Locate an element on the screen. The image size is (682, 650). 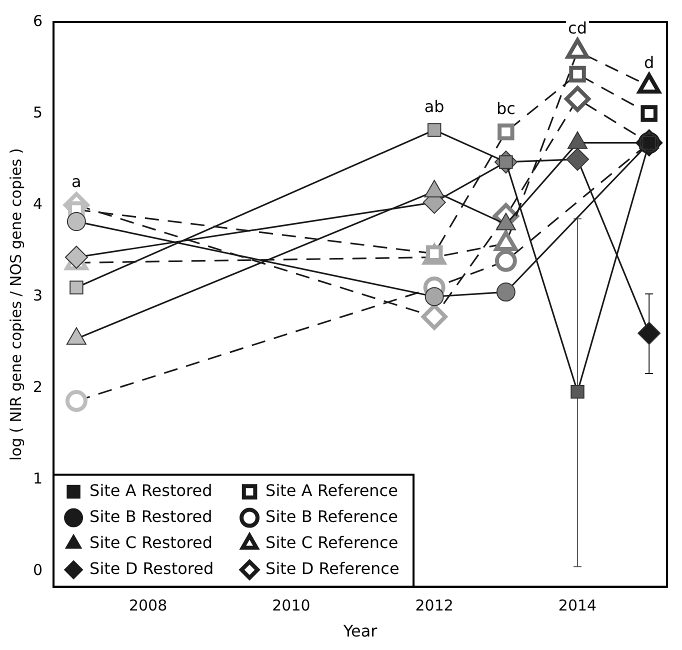
x-tick-label: 2014 is located at coordinates (577, 605).